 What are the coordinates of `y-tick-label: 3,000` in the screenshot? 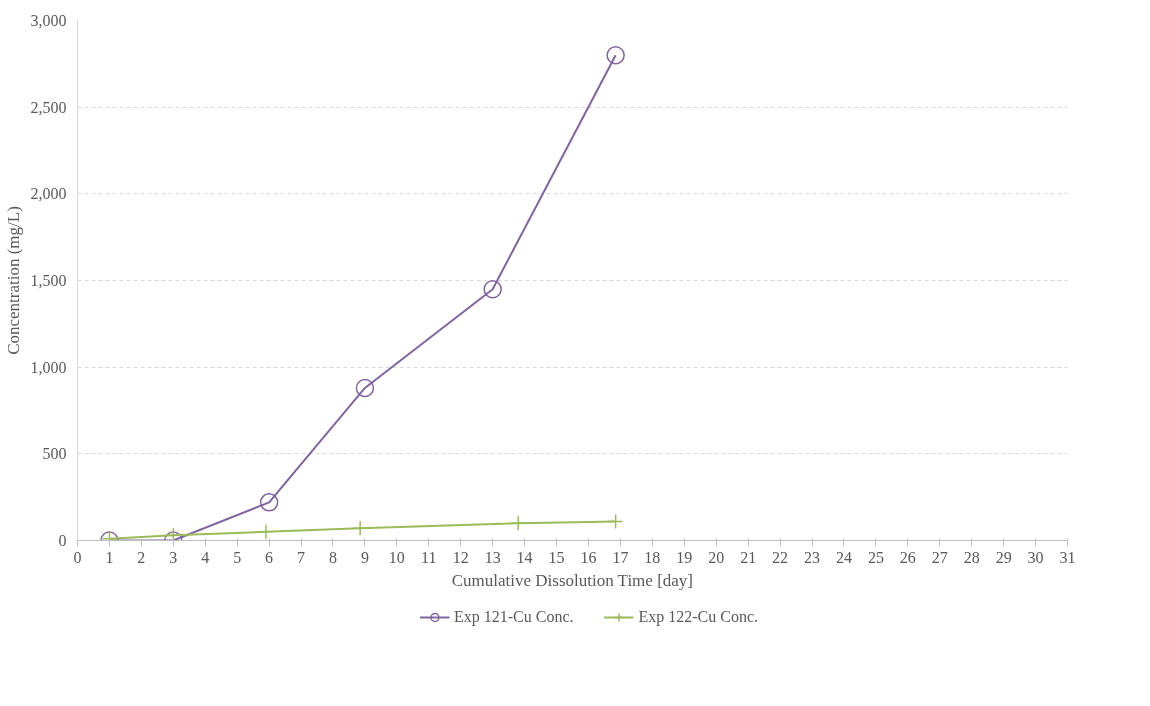 It's located at (48, 20).